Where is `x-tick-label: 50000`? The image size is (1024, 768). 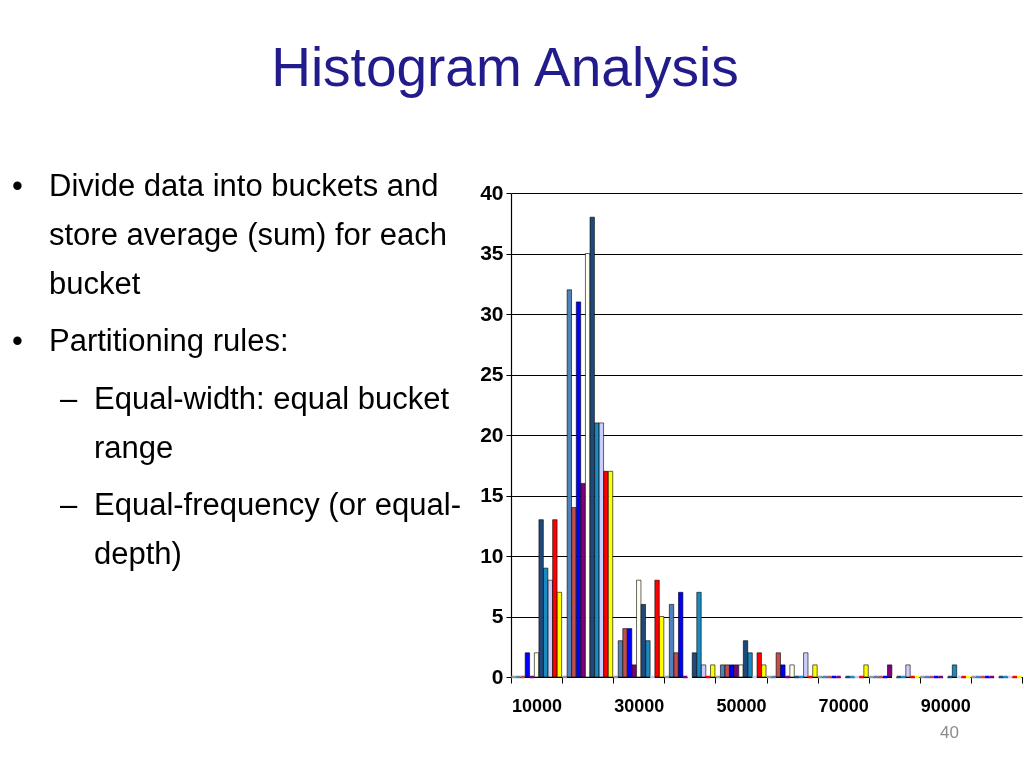 x-tick-label: 50000 is located at coordinates (741, 705).